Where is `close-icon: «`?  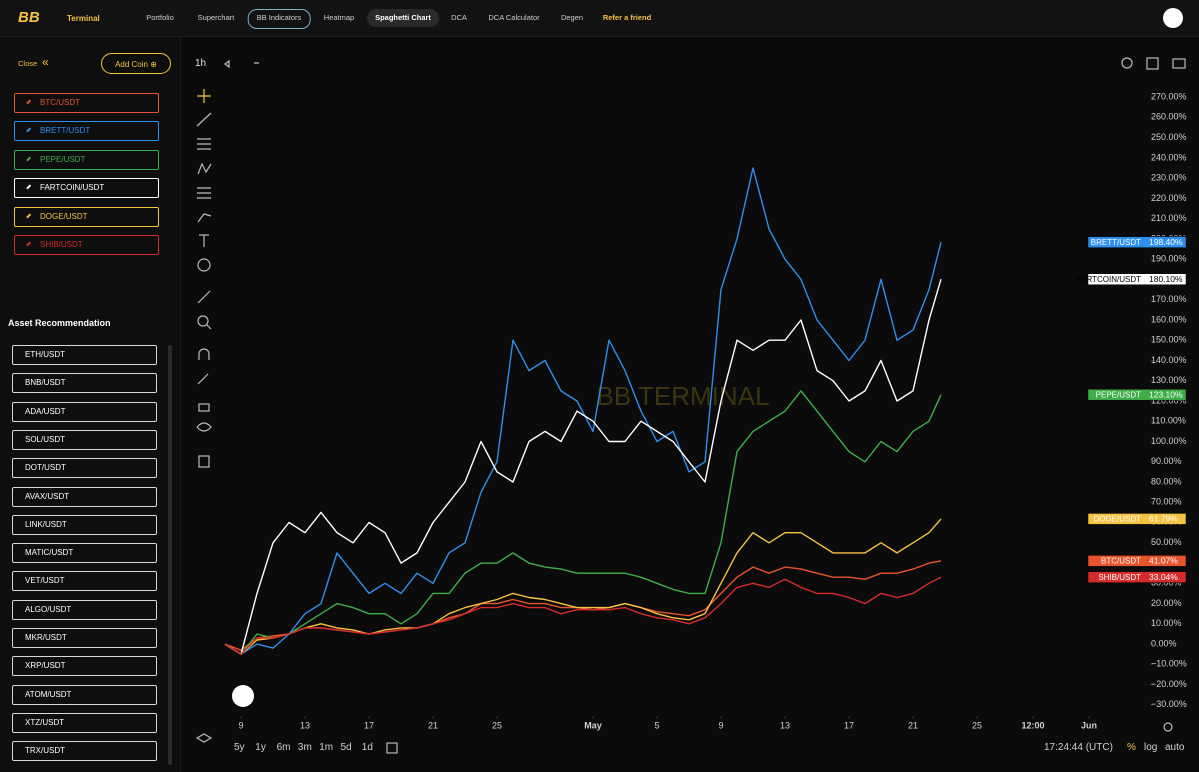 close-icon: « is located at coordinates (45, 62).